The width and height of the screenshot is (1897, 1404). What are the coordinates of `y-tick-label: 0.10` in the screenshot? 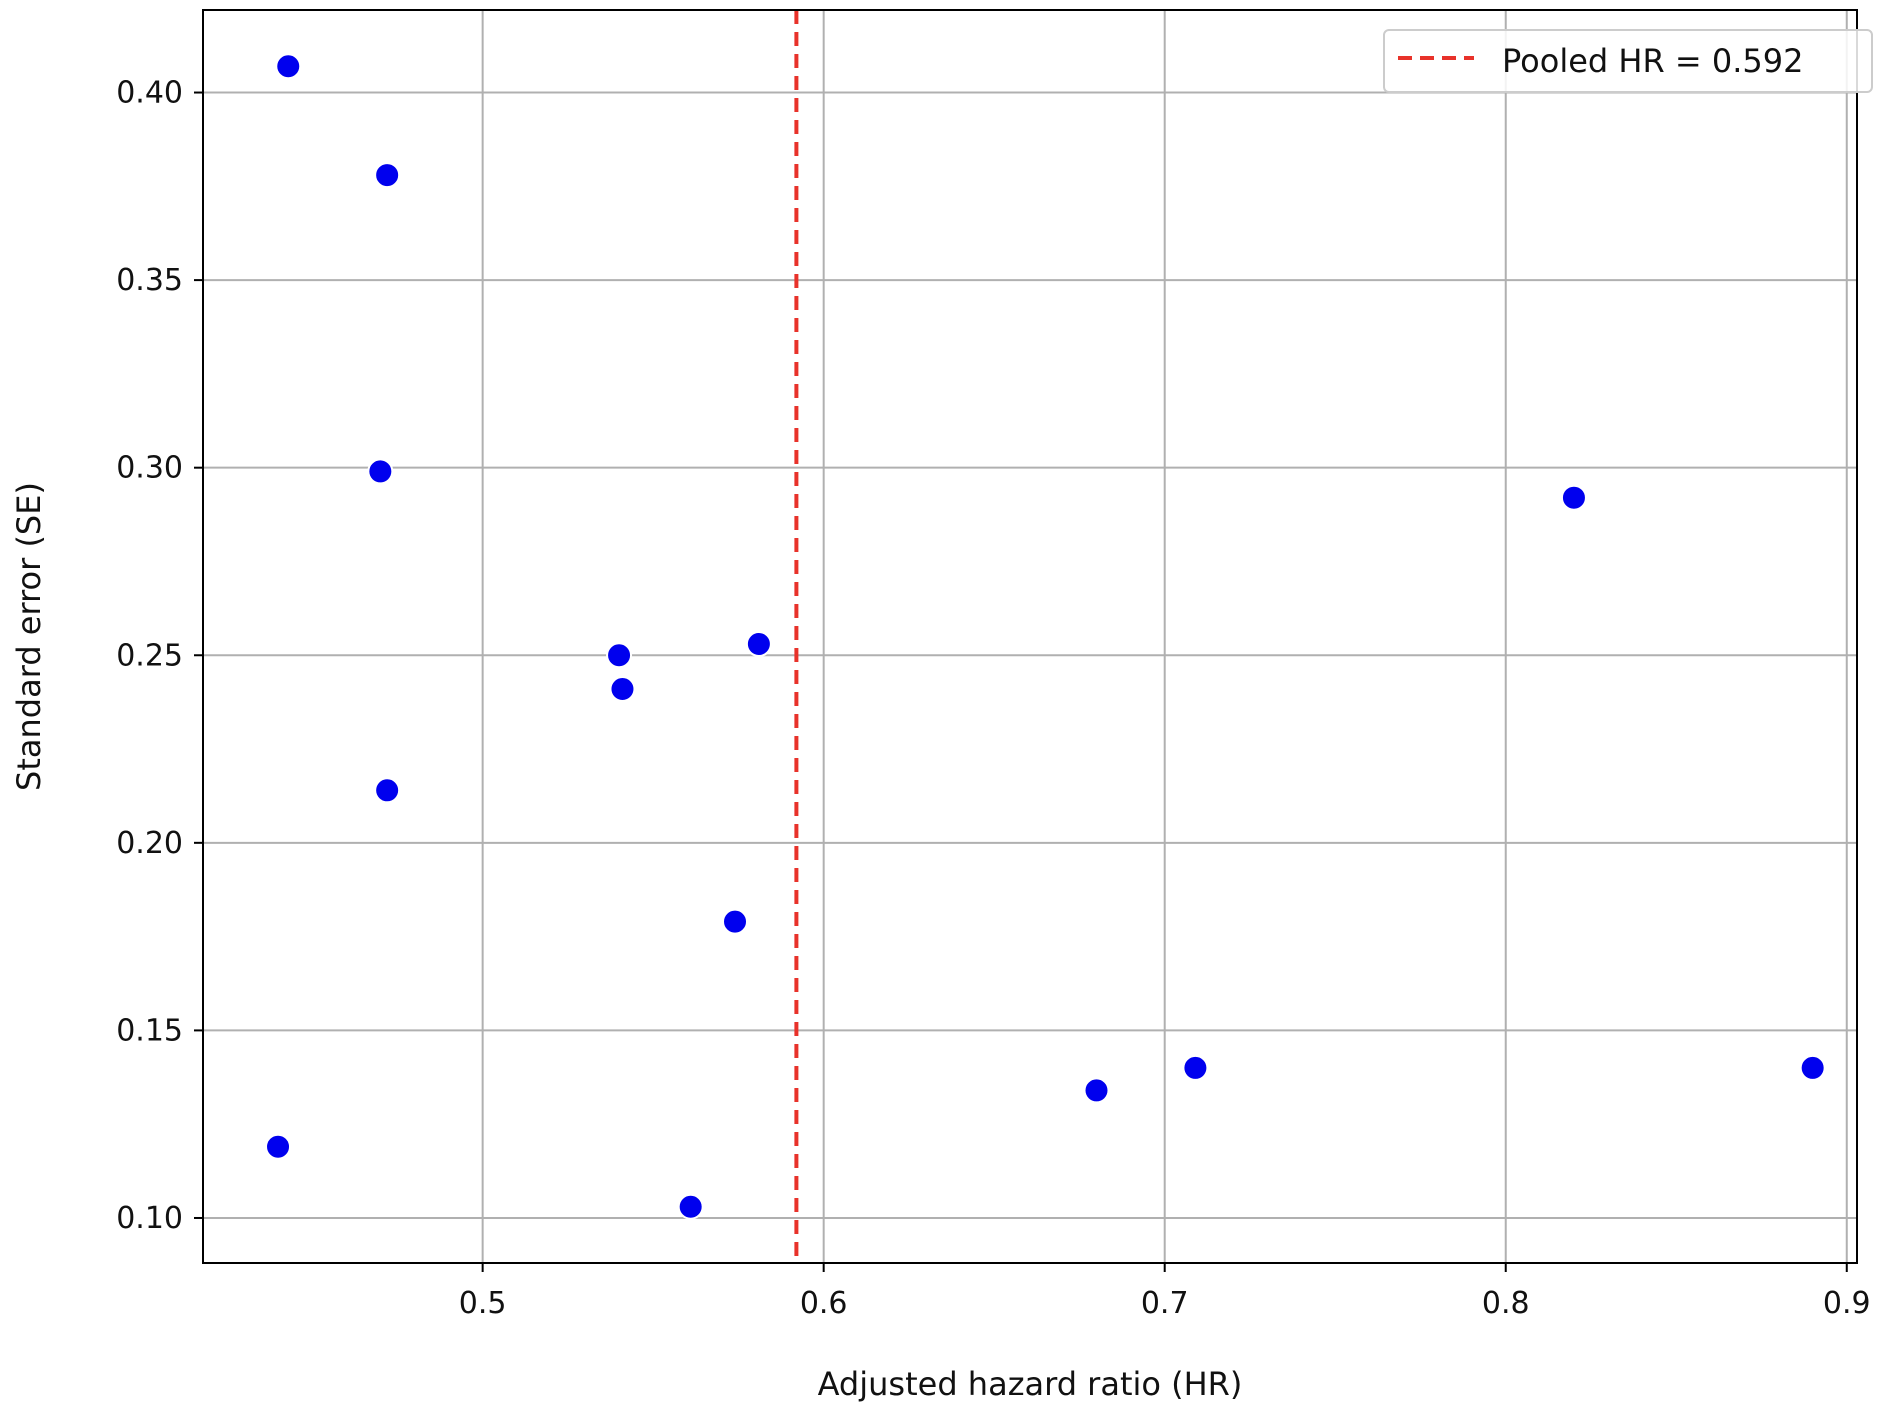 It's located at (149, 1218).